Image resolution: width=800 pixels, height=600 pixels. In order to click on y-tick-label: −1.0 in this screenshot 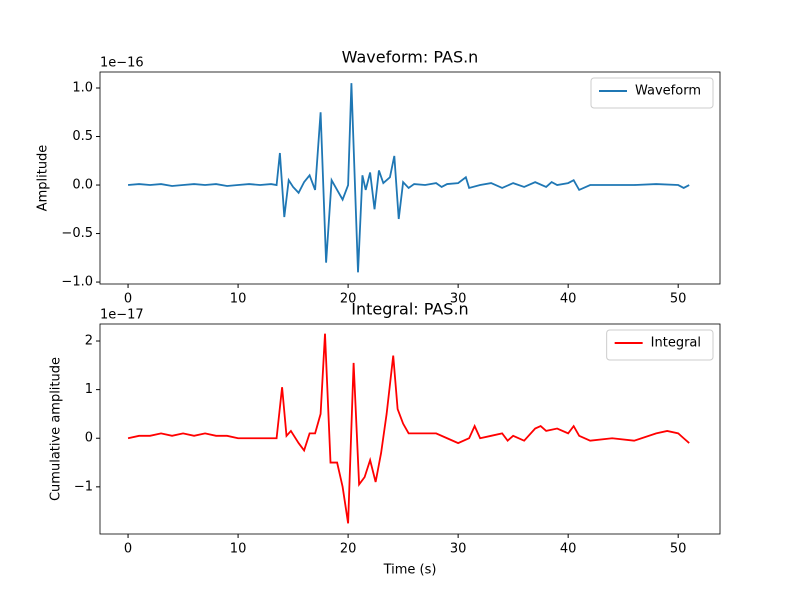, I will do `click(77, 282)`.